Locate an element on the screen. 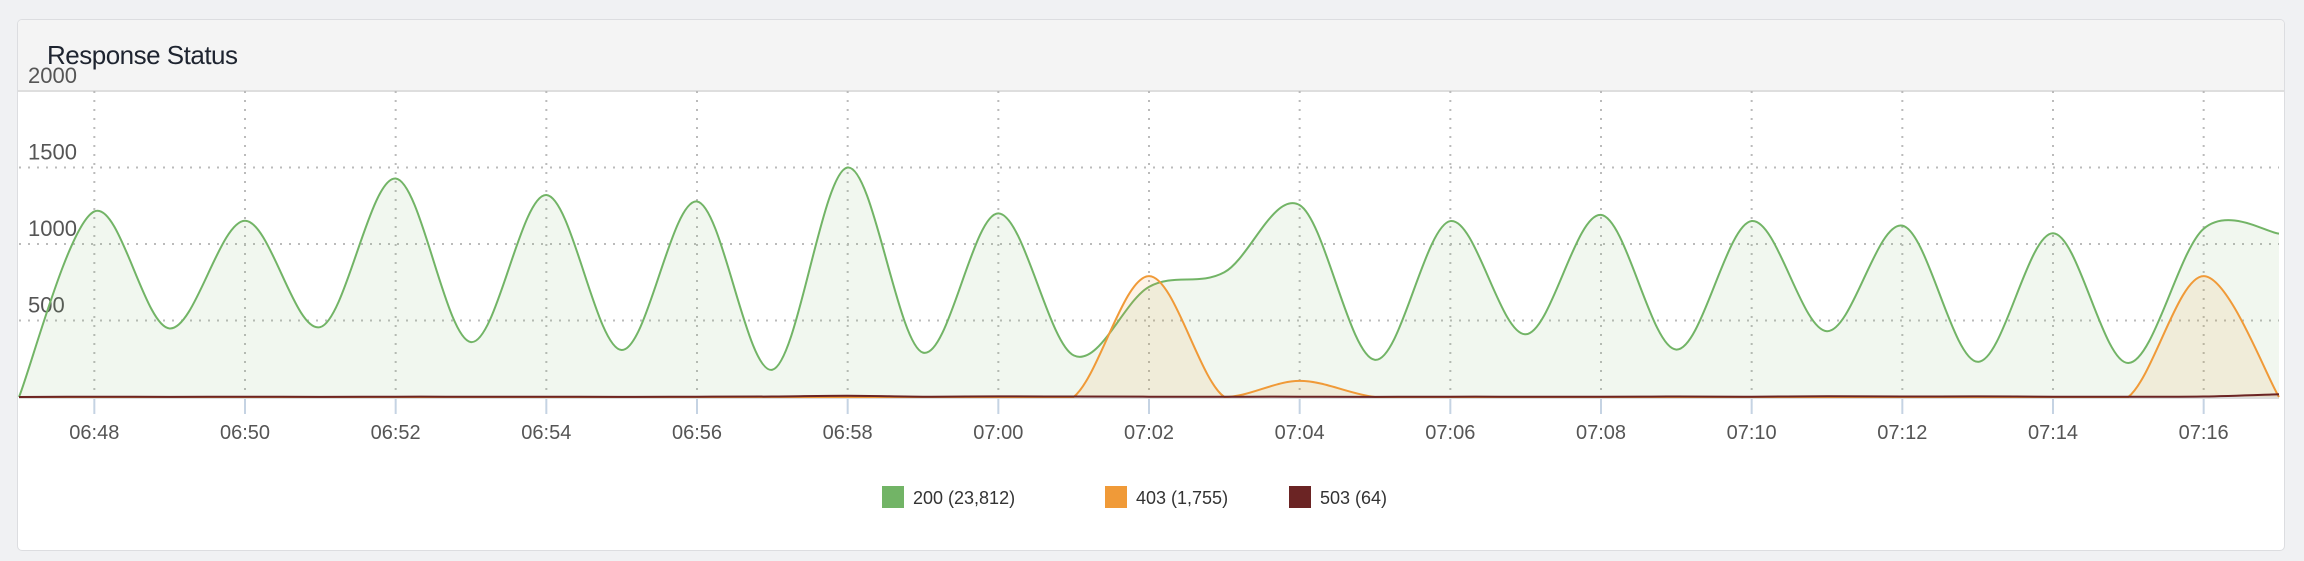  x-tick-label: 06:52 is located at coordinates (396, 433).